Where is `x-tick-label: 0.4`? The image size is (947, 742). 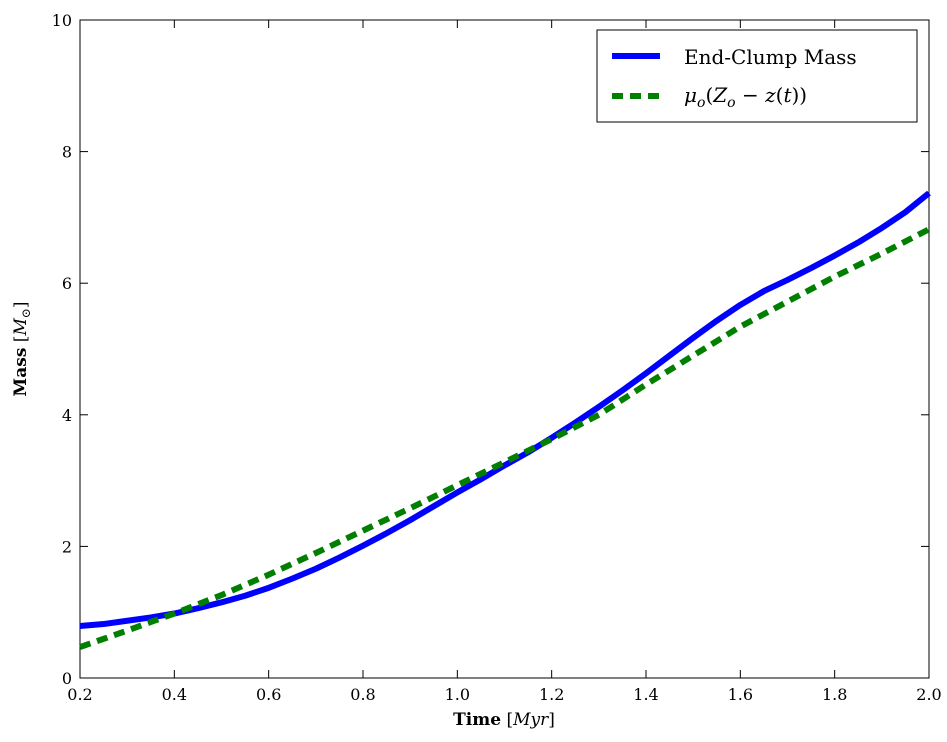 x-tick-label: 0.4 is located at coordinates (174, 694).